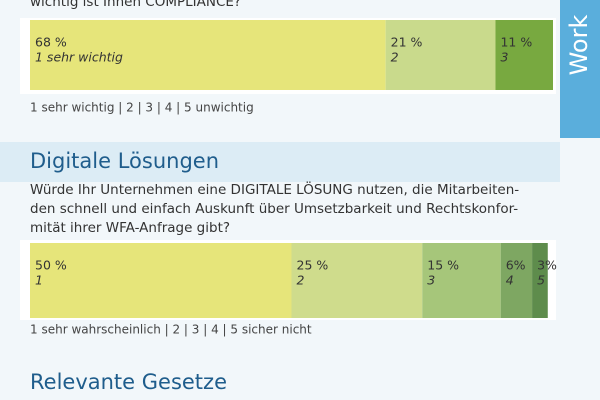 Image resolution: width=600 pixels, height=400 pixels. Describe the element at coordinates (130, 228) in the screenshot. I see `question: mität ihrer WFA-Anfrage gibt?` at that location.